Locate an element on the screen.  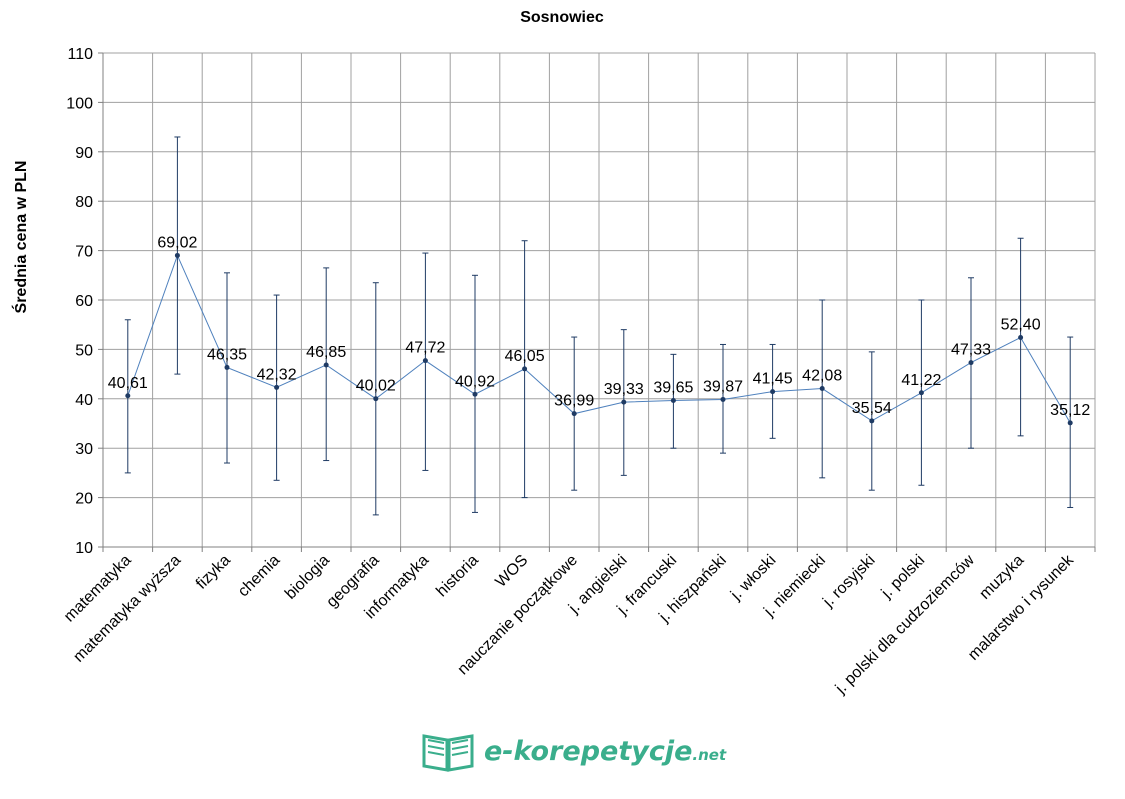
x-tick-label: historia is located at coordinates (457, 576).